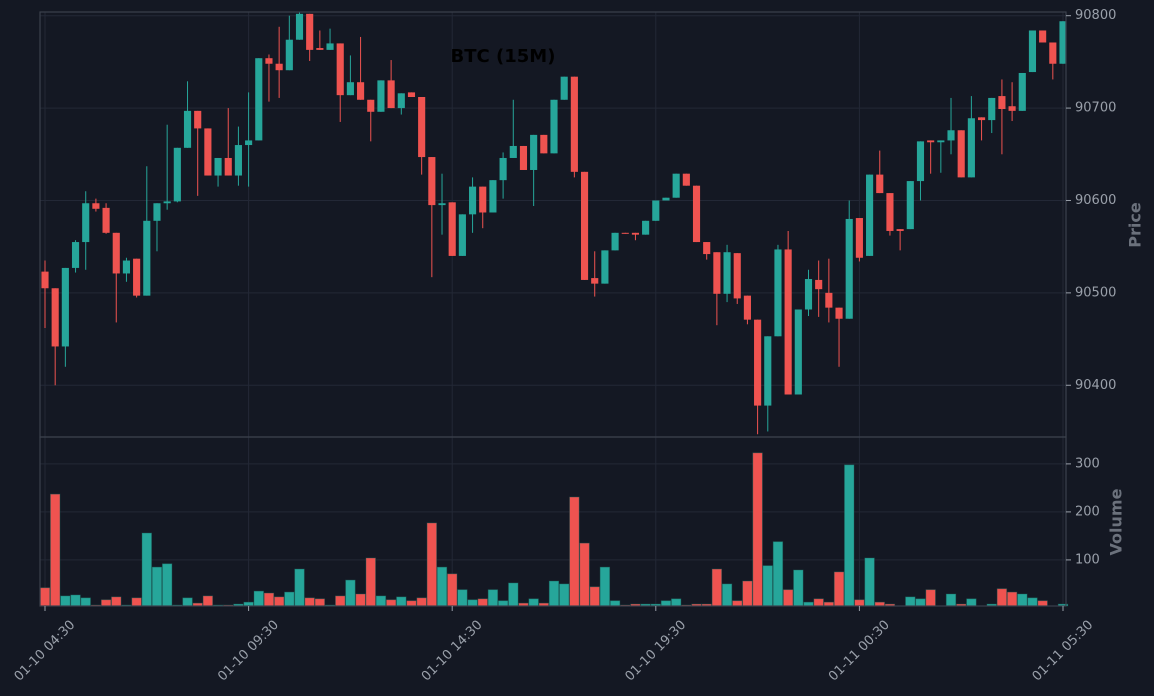 The height and width of the screenshot is (696, 1154). I want to click on volume-tick-label: 200, so click(1087, 511).